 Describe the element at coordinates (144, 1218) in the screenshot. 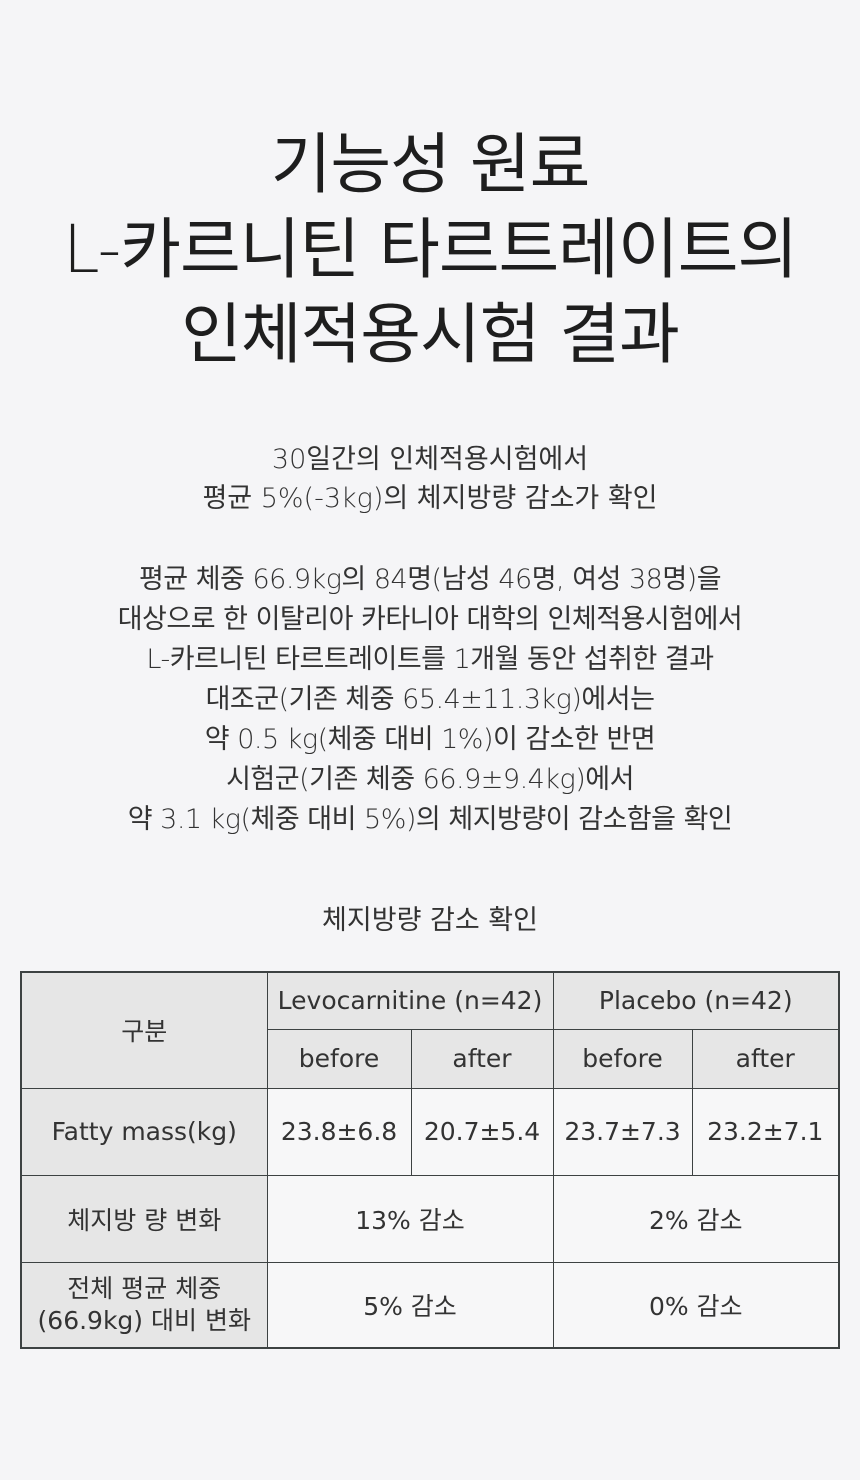

I see `row-label: 체지방 량 변화` at that location.